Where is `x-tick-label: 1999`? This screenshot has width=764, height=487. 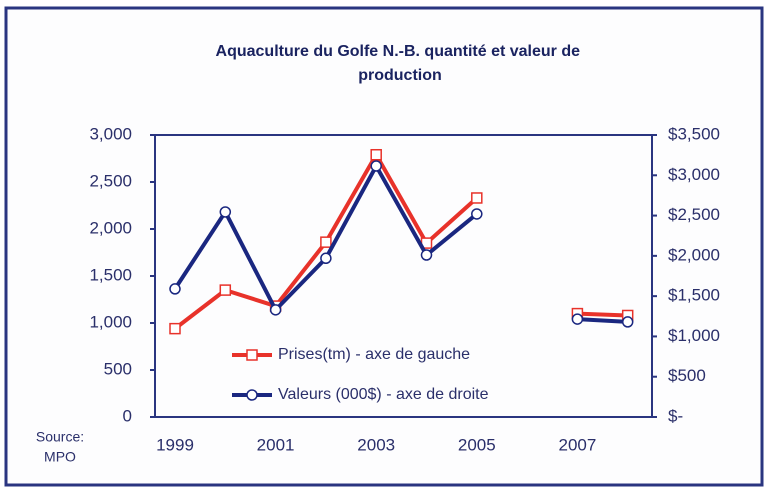 x-tick-label: 1999 is located at coordinates (175, 444).